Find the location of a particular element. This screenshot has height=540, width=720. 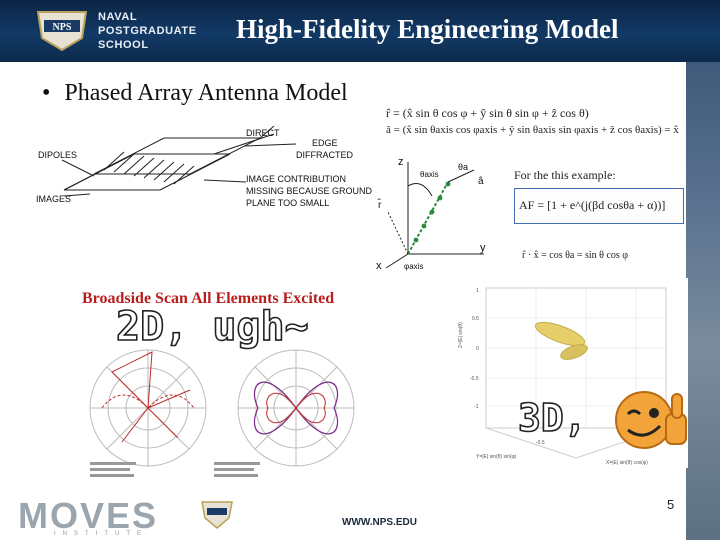

plot3d-y-label: Y=|E| sin(θ) sin(φ) is located at coordinates (496, 457).